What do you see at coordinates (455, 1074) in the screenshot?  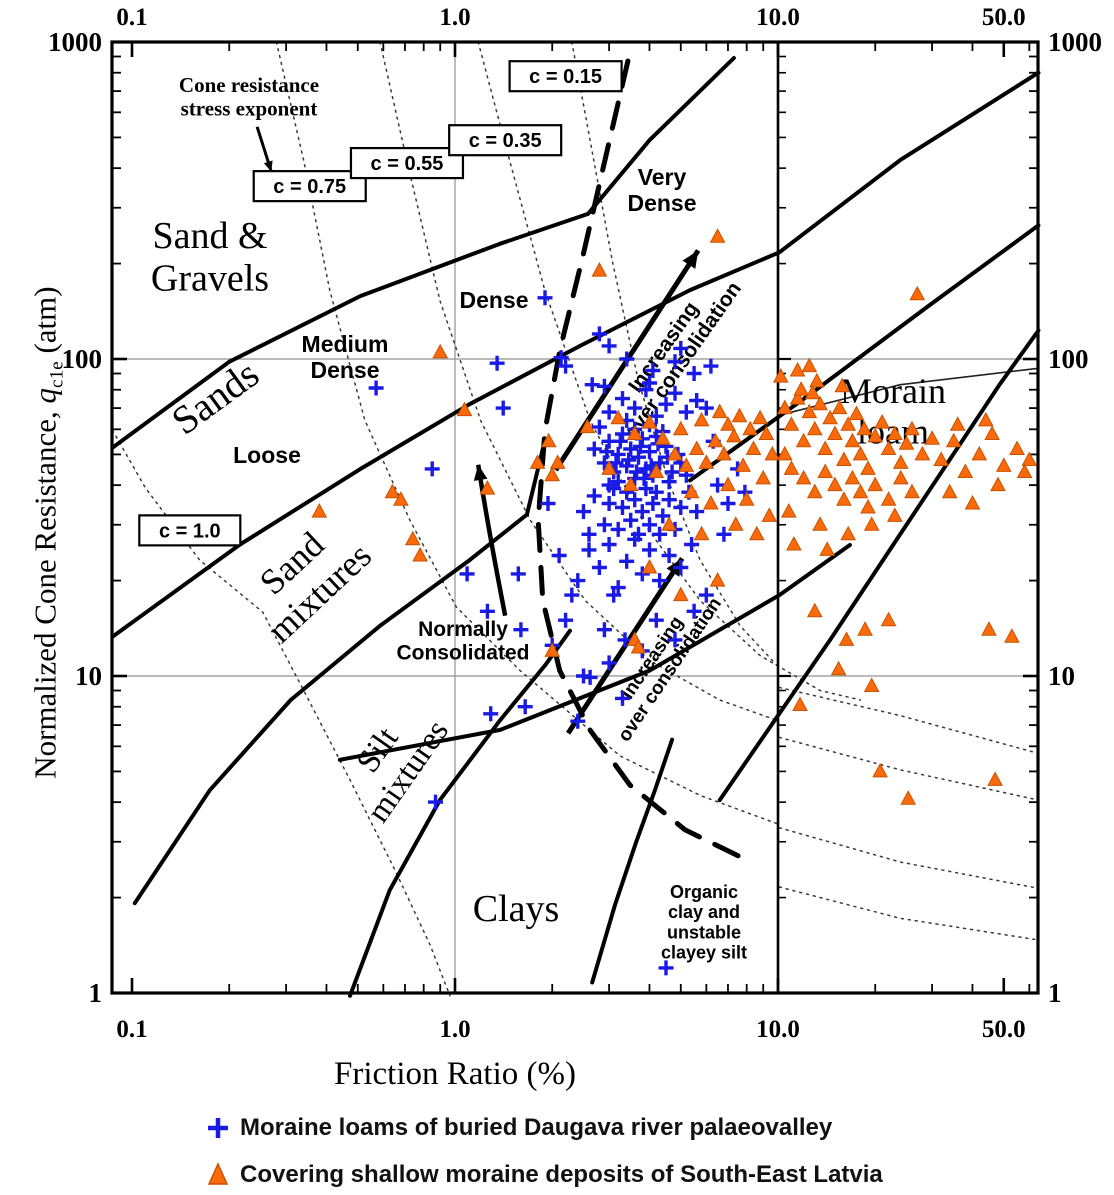 I see `x-axis-title: Friction Ratio (%)` at bounding box center [455, 1074].